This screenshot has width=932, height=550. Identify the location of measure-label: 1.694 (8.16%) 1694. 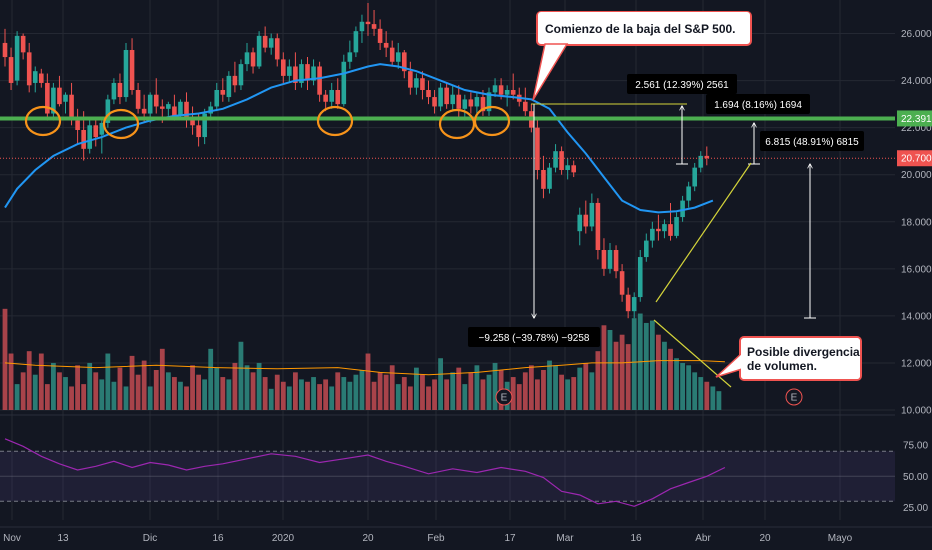
(758, 105).